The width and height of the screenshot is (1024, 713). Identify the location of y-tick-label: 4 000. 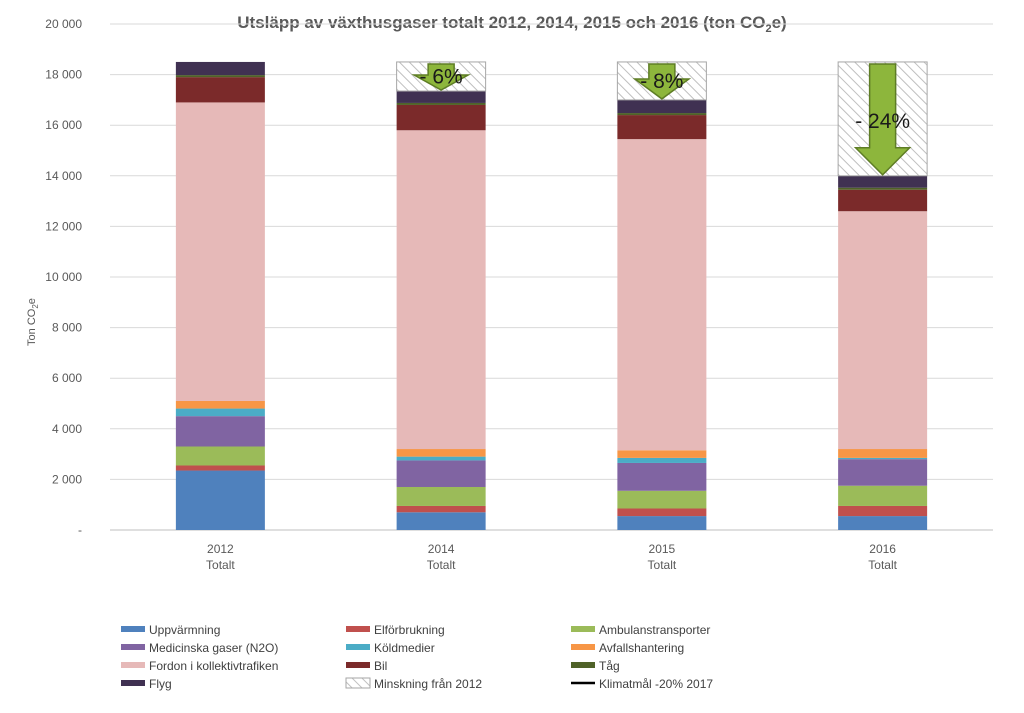
(67, 429).